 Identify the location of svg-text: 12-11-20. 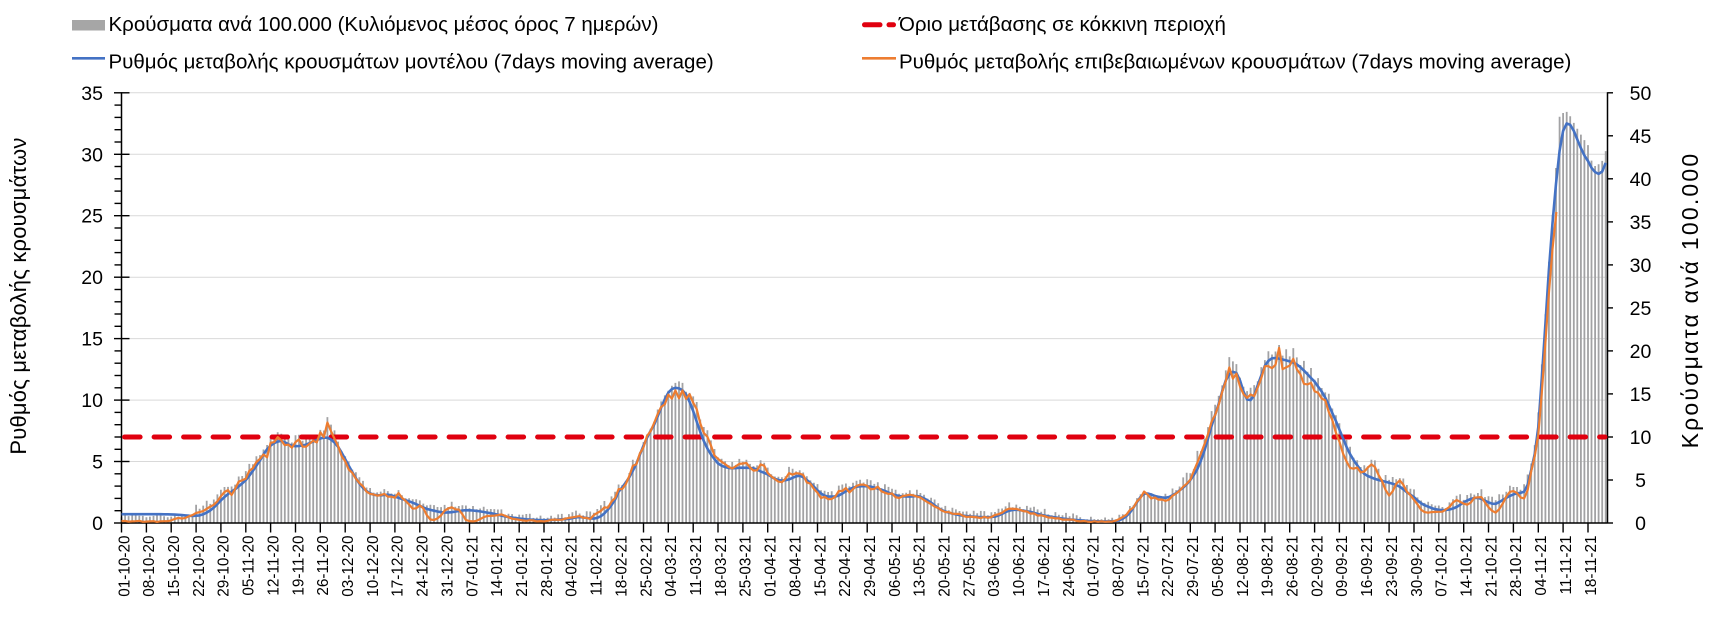
(273, 566).